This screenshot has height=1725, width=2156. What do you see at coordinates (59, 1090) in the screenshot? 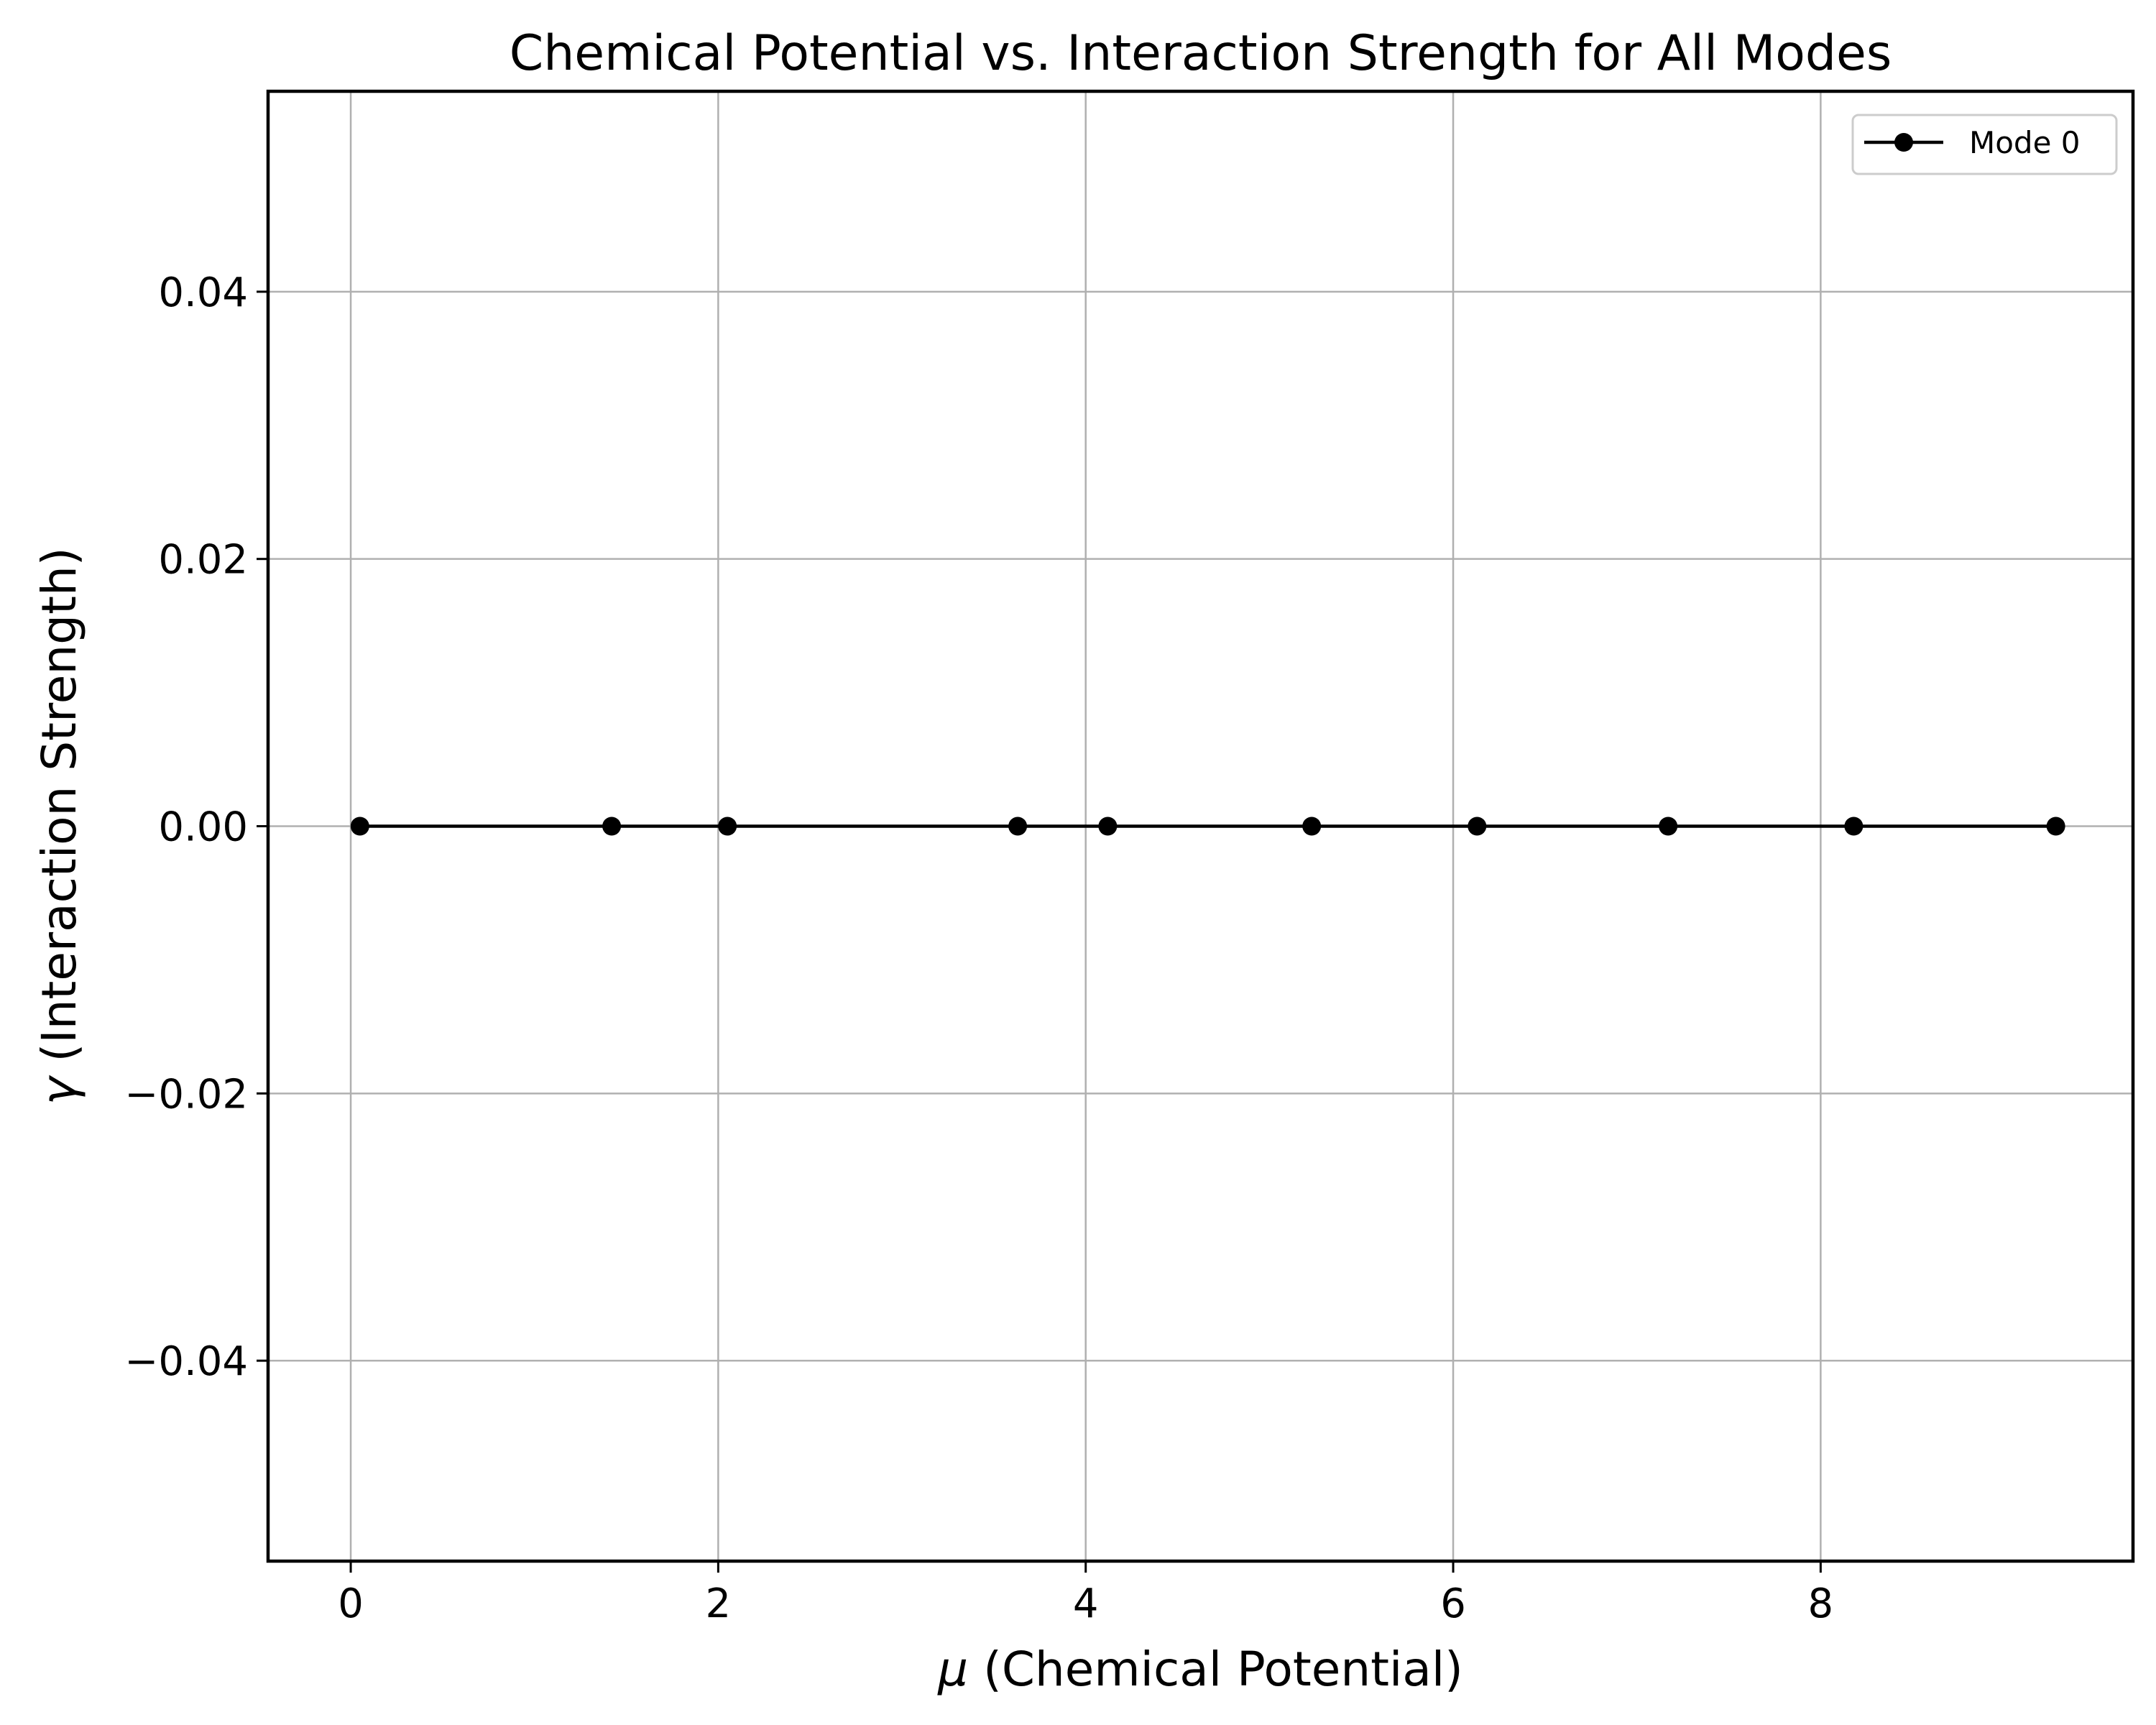
I see `y-axis-symbol: γ` at bounding box center [59, 1090].